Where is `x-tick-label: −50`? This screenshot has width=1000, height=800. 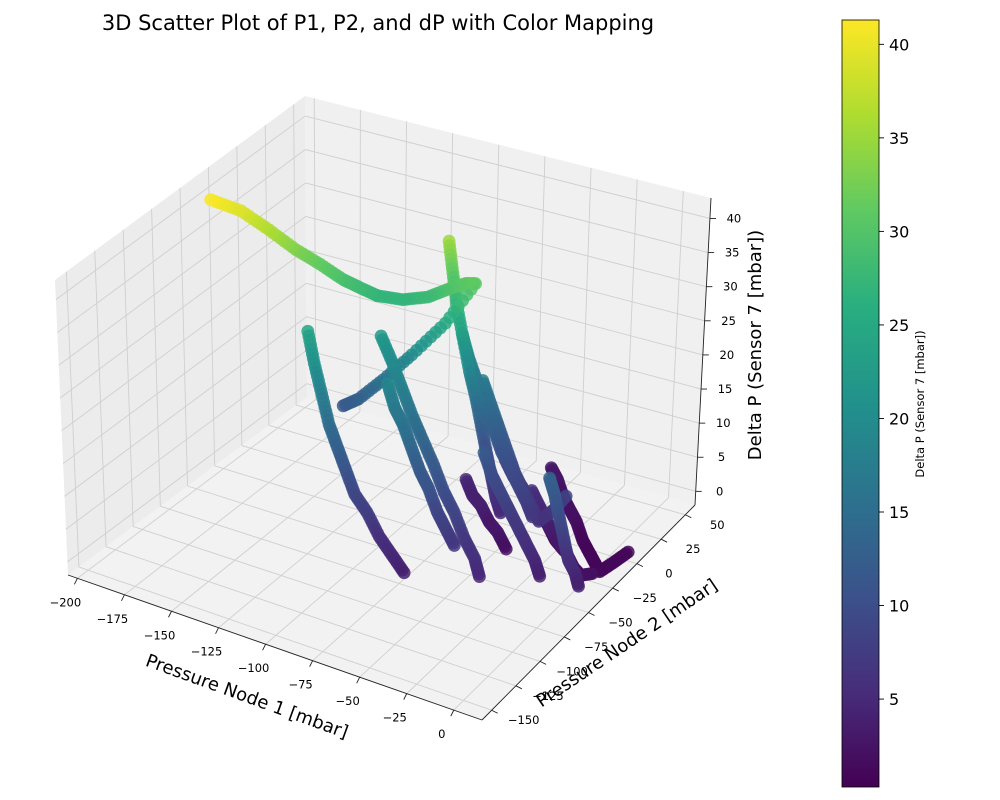 x-tick-label: −50 is located at coordinates (348, 701).